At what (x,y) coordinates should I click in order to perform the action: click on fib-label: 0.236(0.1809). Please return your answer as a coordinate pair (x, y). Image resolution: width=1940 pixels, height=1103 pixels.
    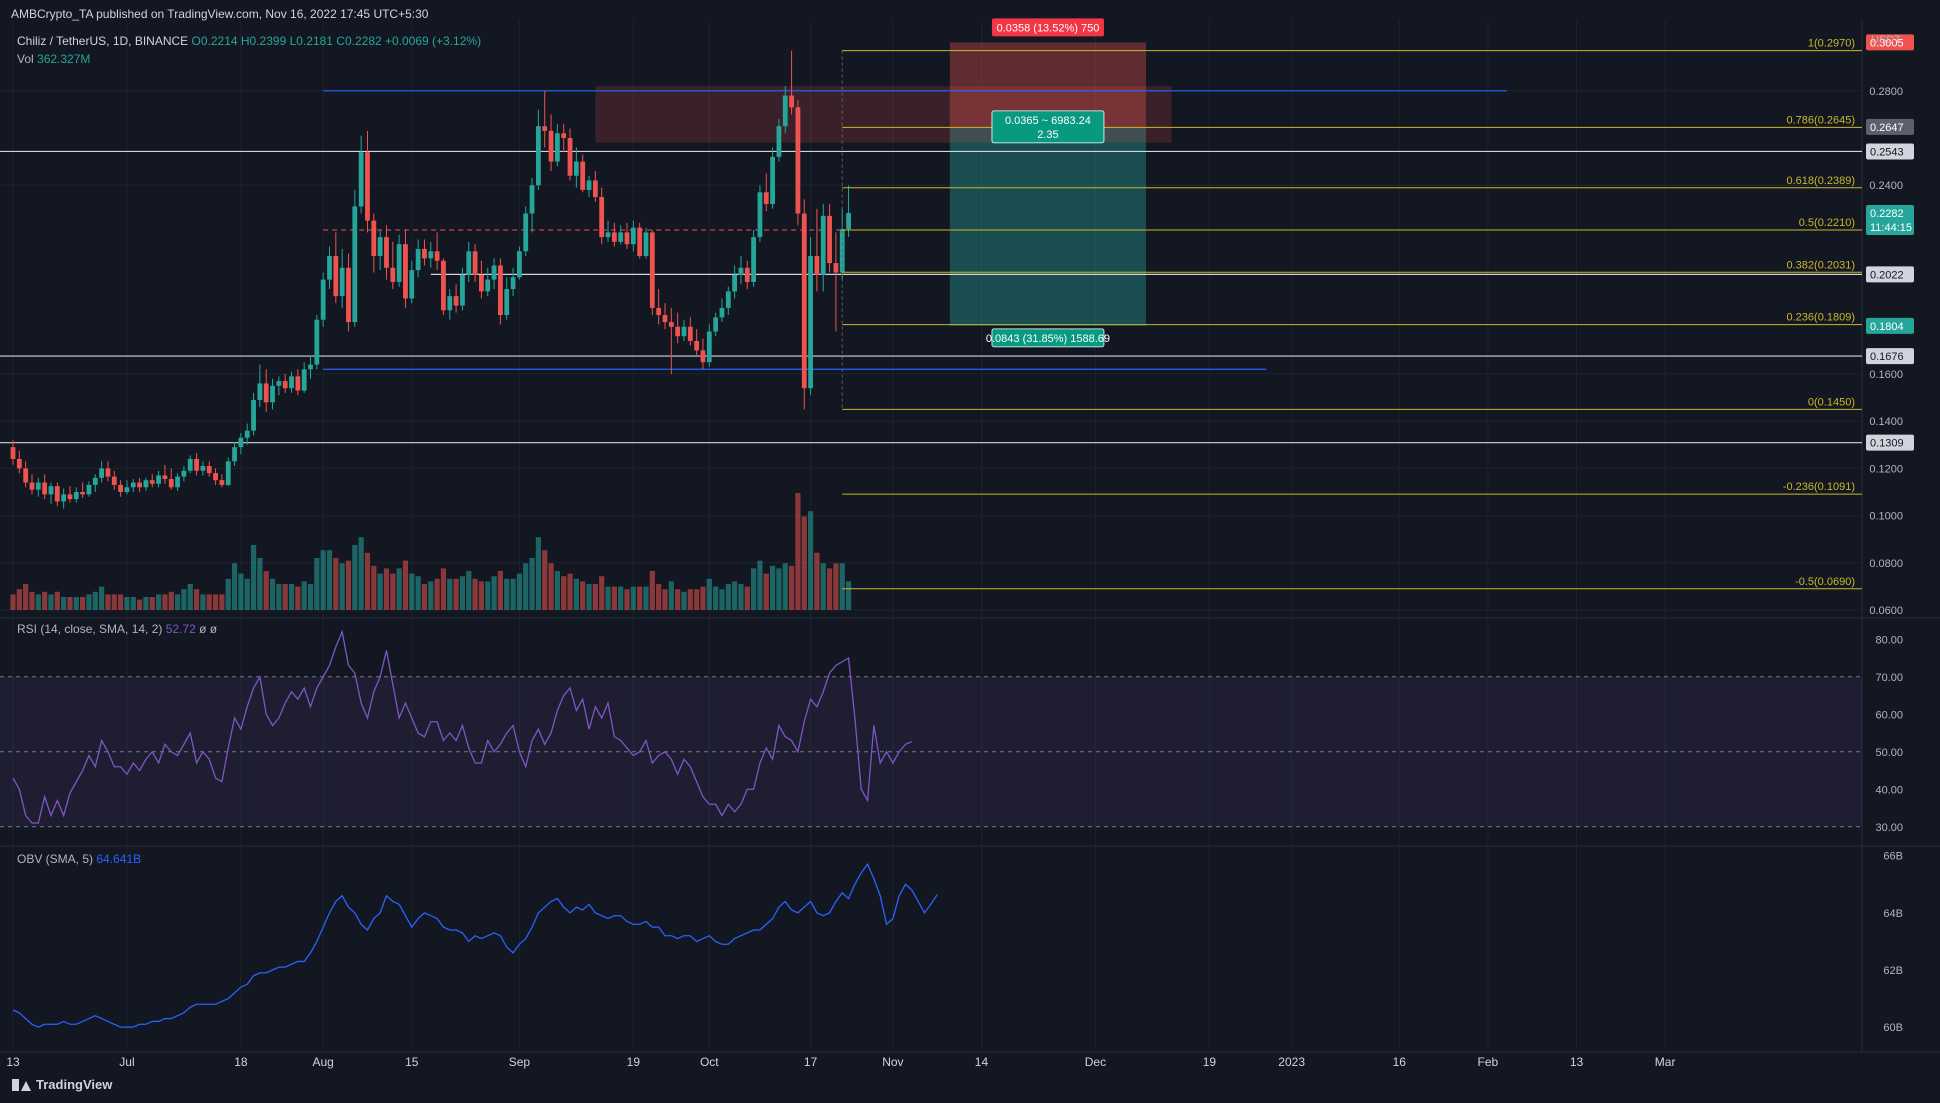
    Looking at the image, I should click on (1821, 318).